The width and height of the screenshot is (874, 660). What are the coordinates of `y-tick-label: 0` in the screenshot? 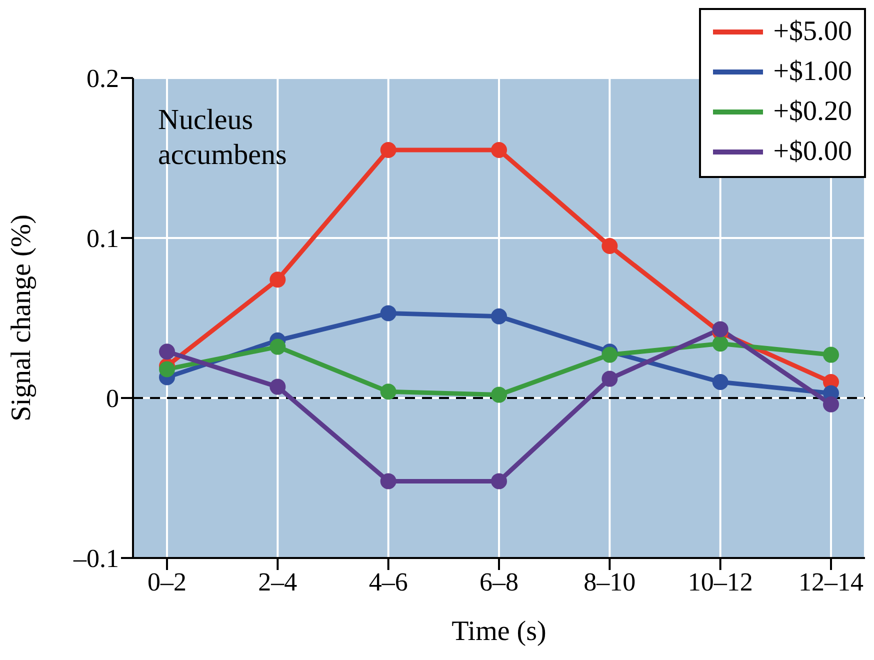 It's located at (112, 399).